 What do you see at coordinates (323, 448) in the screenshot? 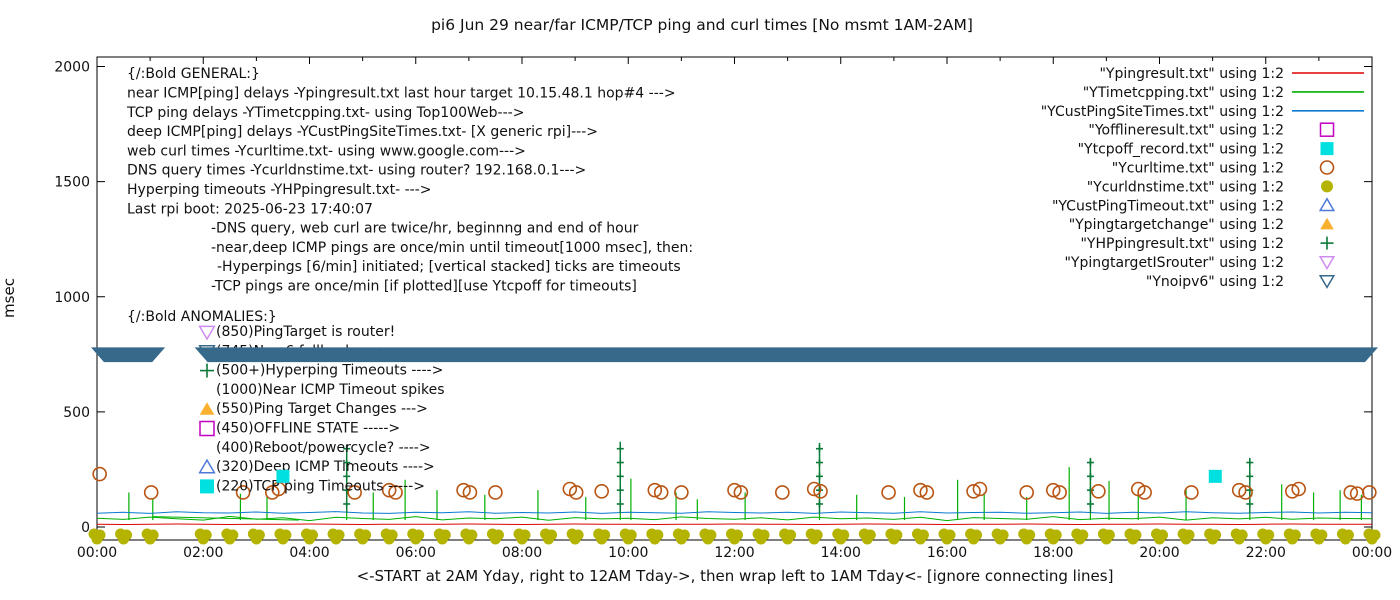
I see `anomaly-line: (400)Reboot/powercycle? ---->` at bounding box center [323, 448].